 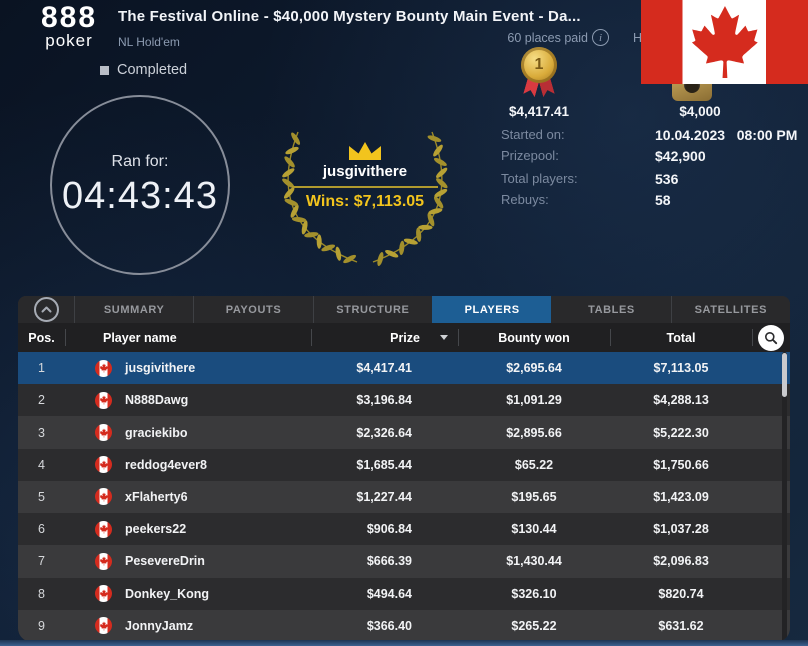 I want to click on tab-tables: TABLES, so click(x=611, y=309).